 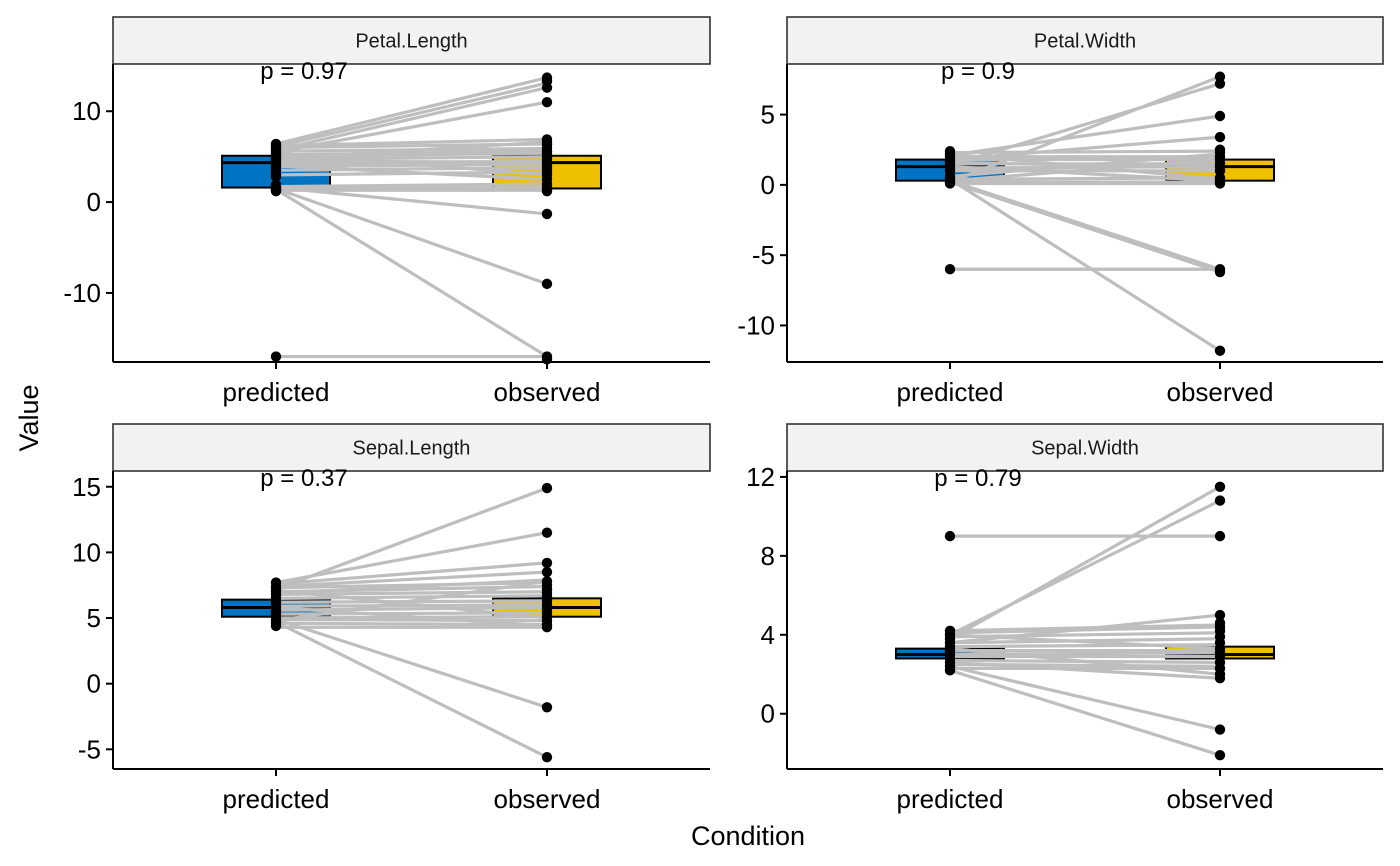 What do you see at coordinates (89, 749) in the screenshot?
I see `y-tick-label: -5` at bounding box center [89, 749].